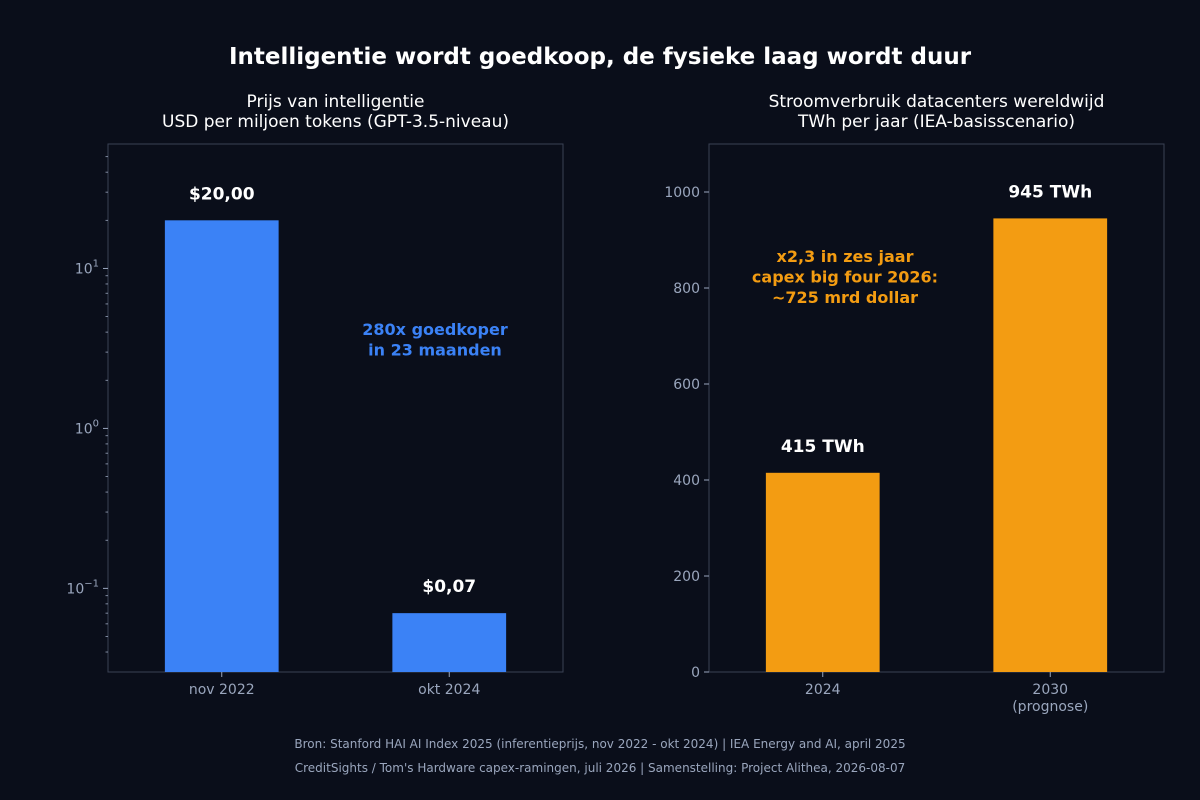 The height and width of the screenshot is (800, 1200). I want to click on bar-data-label: $20,00, so click(222, 194).